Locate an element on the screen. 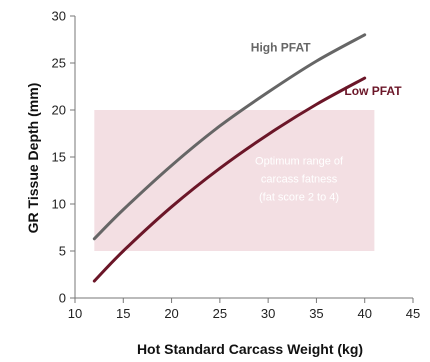 The image size is (430, 362). x-axis-title: Hot Standard Carcass Weight (kg) is located at coordinates (250, 349).